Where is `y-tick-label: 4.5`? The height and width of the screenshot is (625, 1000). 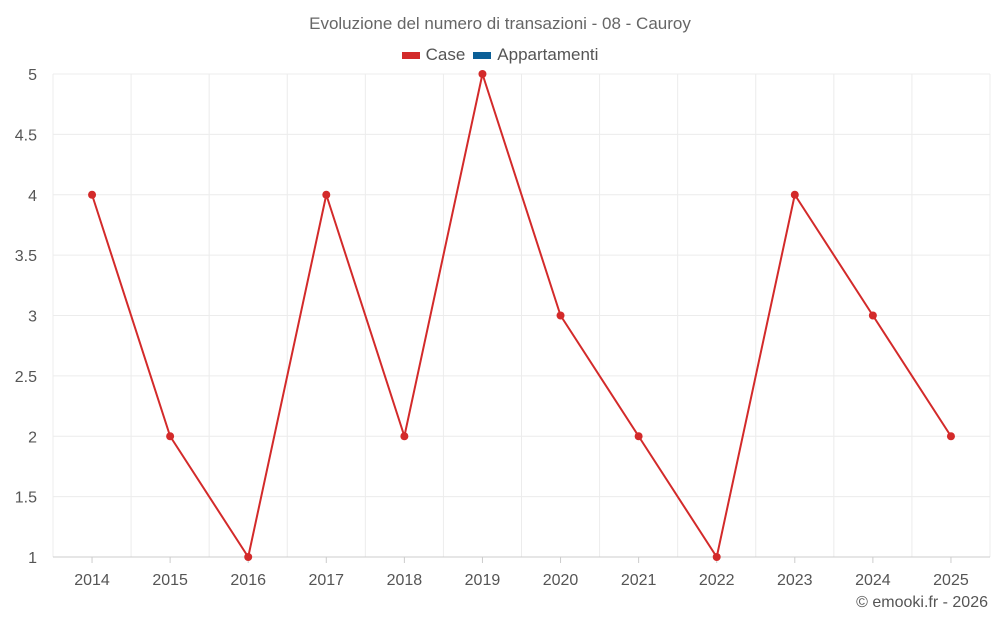
y-tick-label: 4.5 is located at coordinates (26, 135).